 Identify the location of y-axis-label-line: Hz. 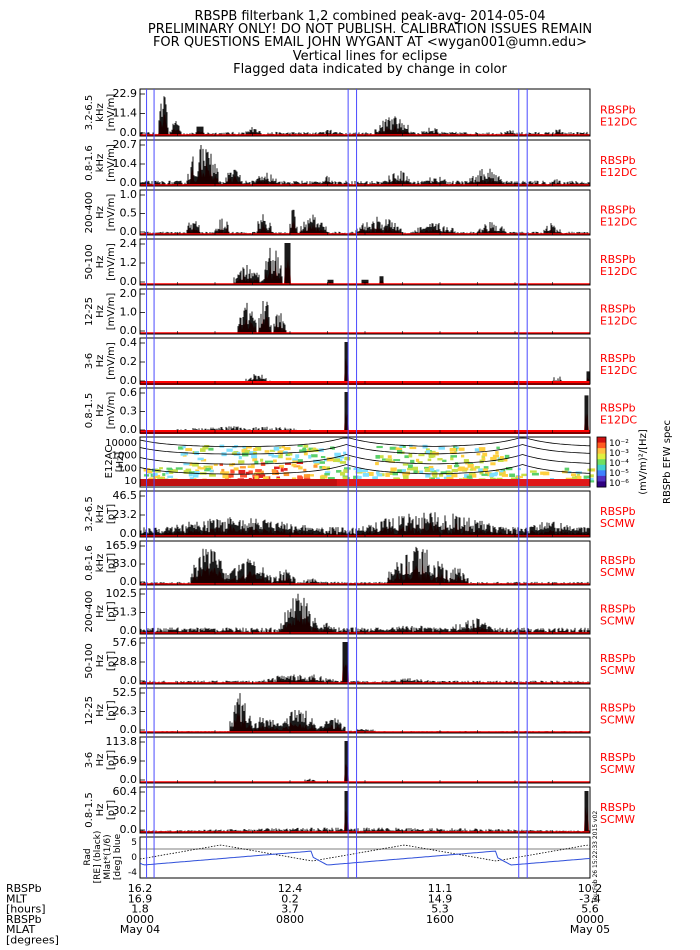
(100, 262).